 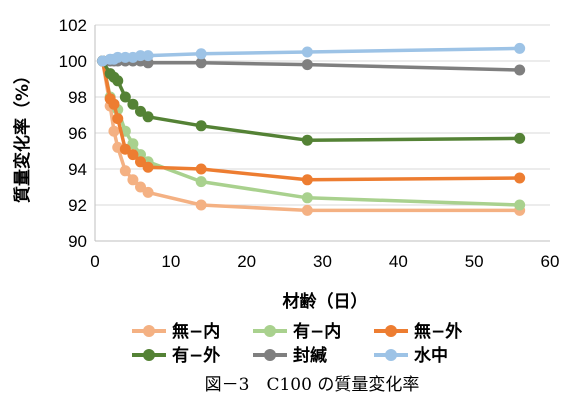 I want to click on series-line, so click(x=310, y=101).